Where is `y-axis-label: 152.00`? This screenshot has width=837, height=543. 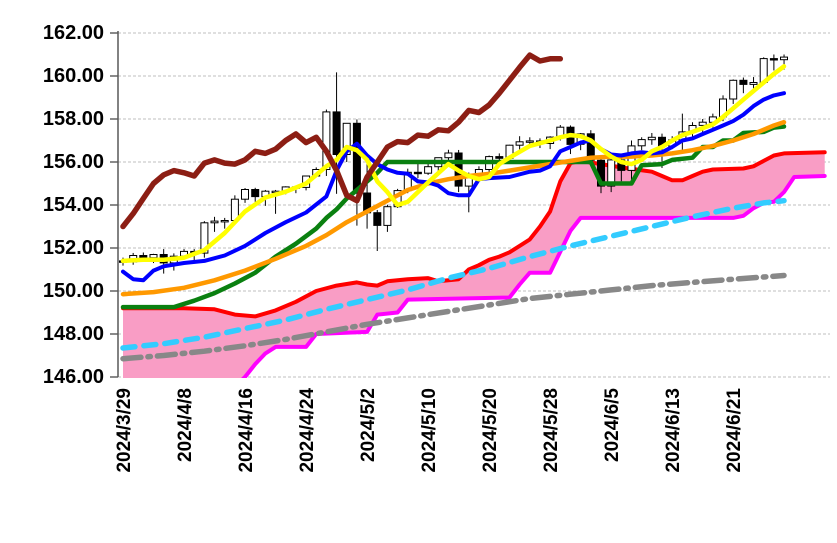
y-axis-label: 152.00 is located at coordinates (73, 248).